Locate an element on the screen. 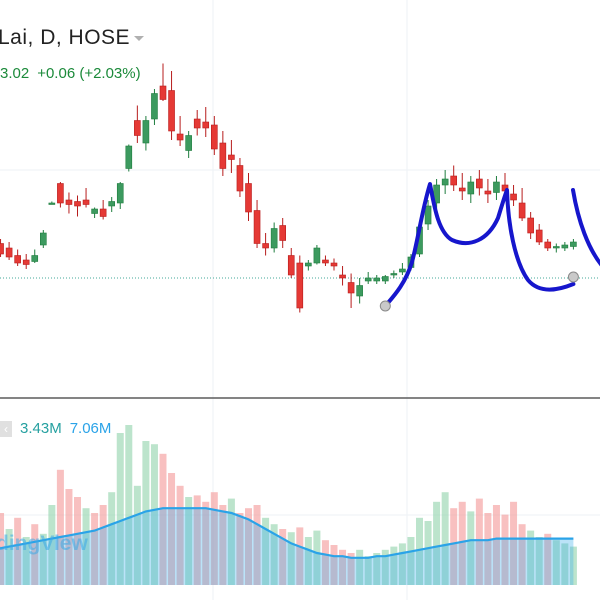 Image resolution: width=600 pixels, height=600 pixels. volume-legend: ‹ 3.43M 7.06M is located at coordinates (59, 429).